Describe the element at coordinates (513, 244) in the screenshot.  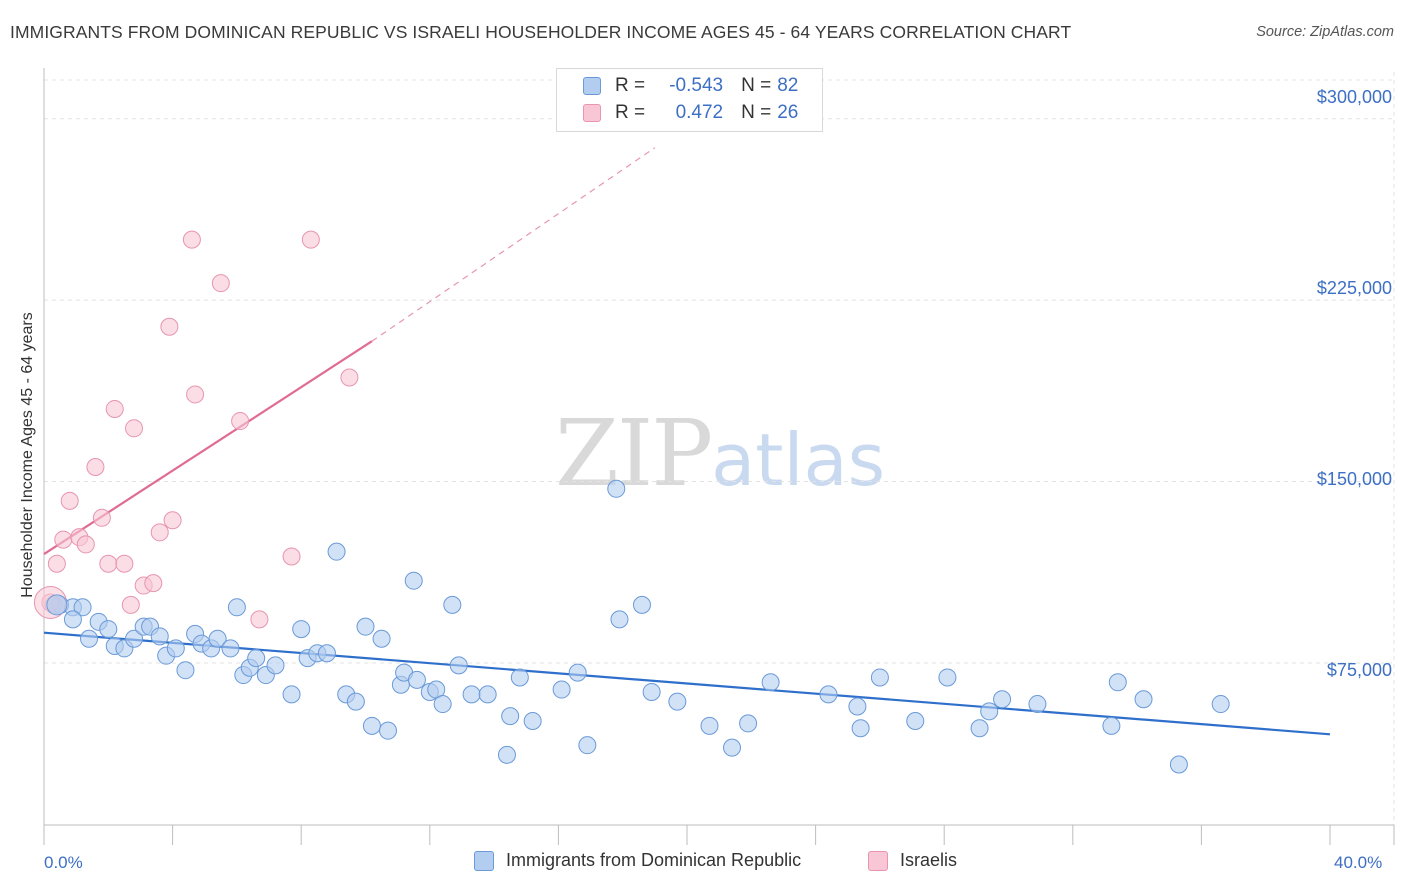
I see `trend-line-israelis-extension` at that location.